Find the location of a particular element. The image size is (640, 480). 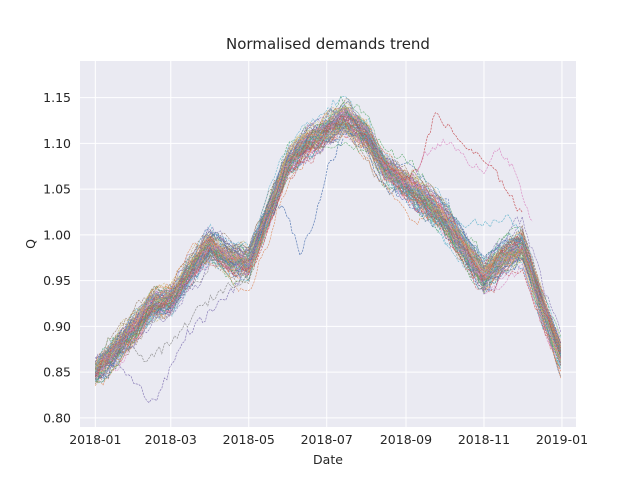

y-tick-label: 0.95 is located at coordinates (57, 280).